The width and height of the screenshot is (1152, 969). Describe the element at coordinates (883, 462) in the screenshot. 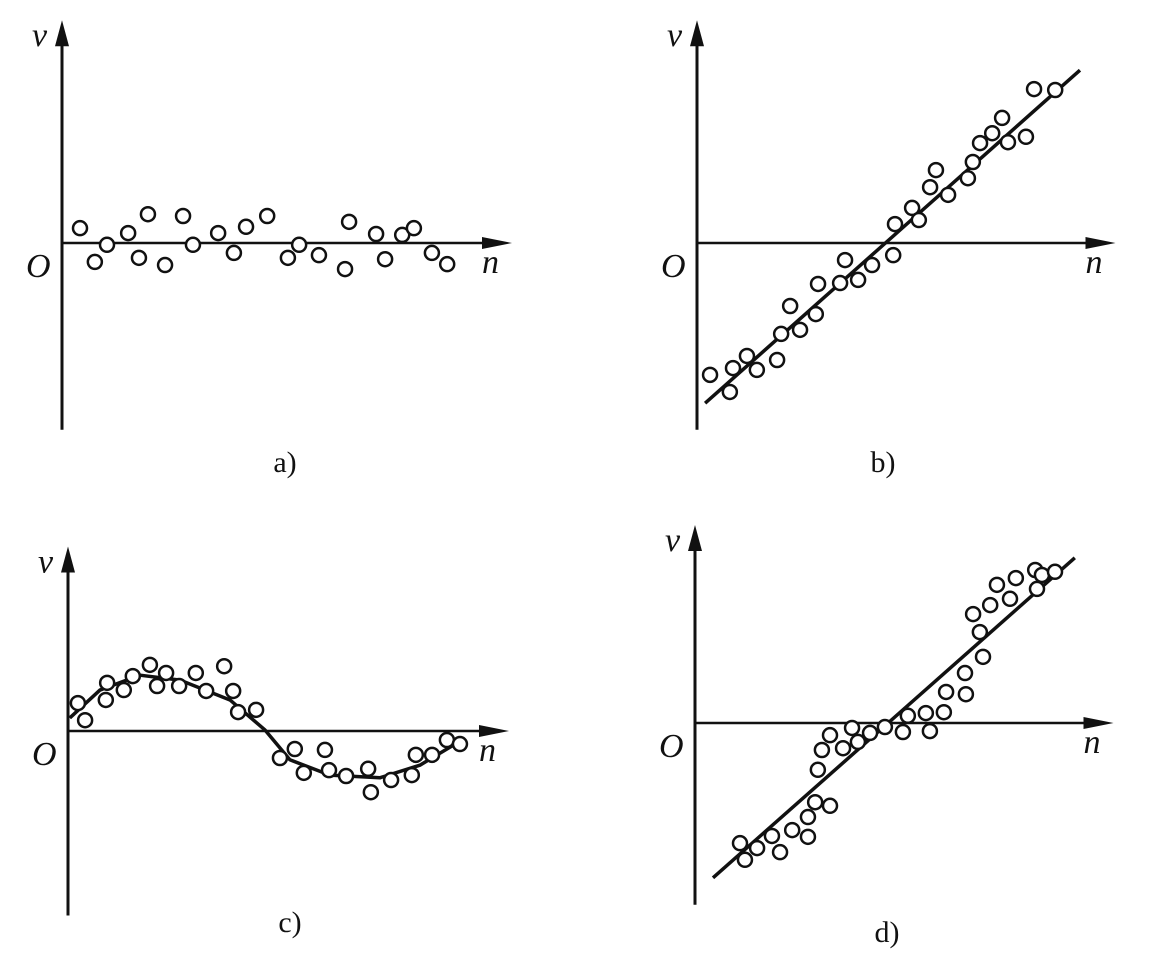

I see `panel-caption: b)` at that location.